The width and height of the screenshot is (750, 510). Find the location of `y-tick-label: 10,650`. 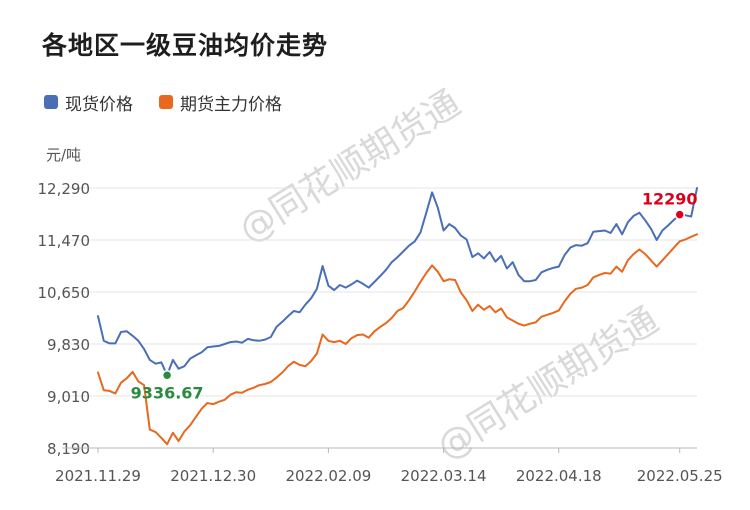

y-tick-label: 10,650 is located at coordinates (64, 293).